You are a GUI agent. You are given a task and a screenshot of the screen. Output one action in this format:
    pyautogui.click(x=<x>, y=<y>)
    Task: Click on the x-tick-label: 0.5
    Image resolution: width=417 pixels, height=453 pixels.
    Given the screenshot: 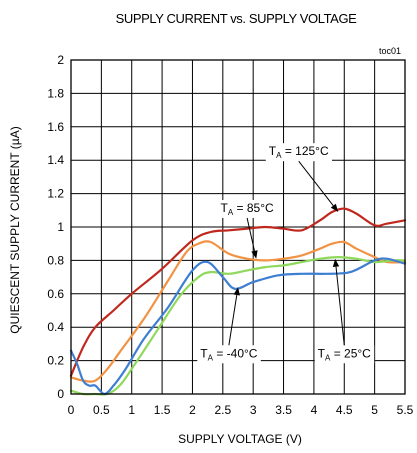 What is the action you would take?
    pyautogui.click(x=101, y=410)
    